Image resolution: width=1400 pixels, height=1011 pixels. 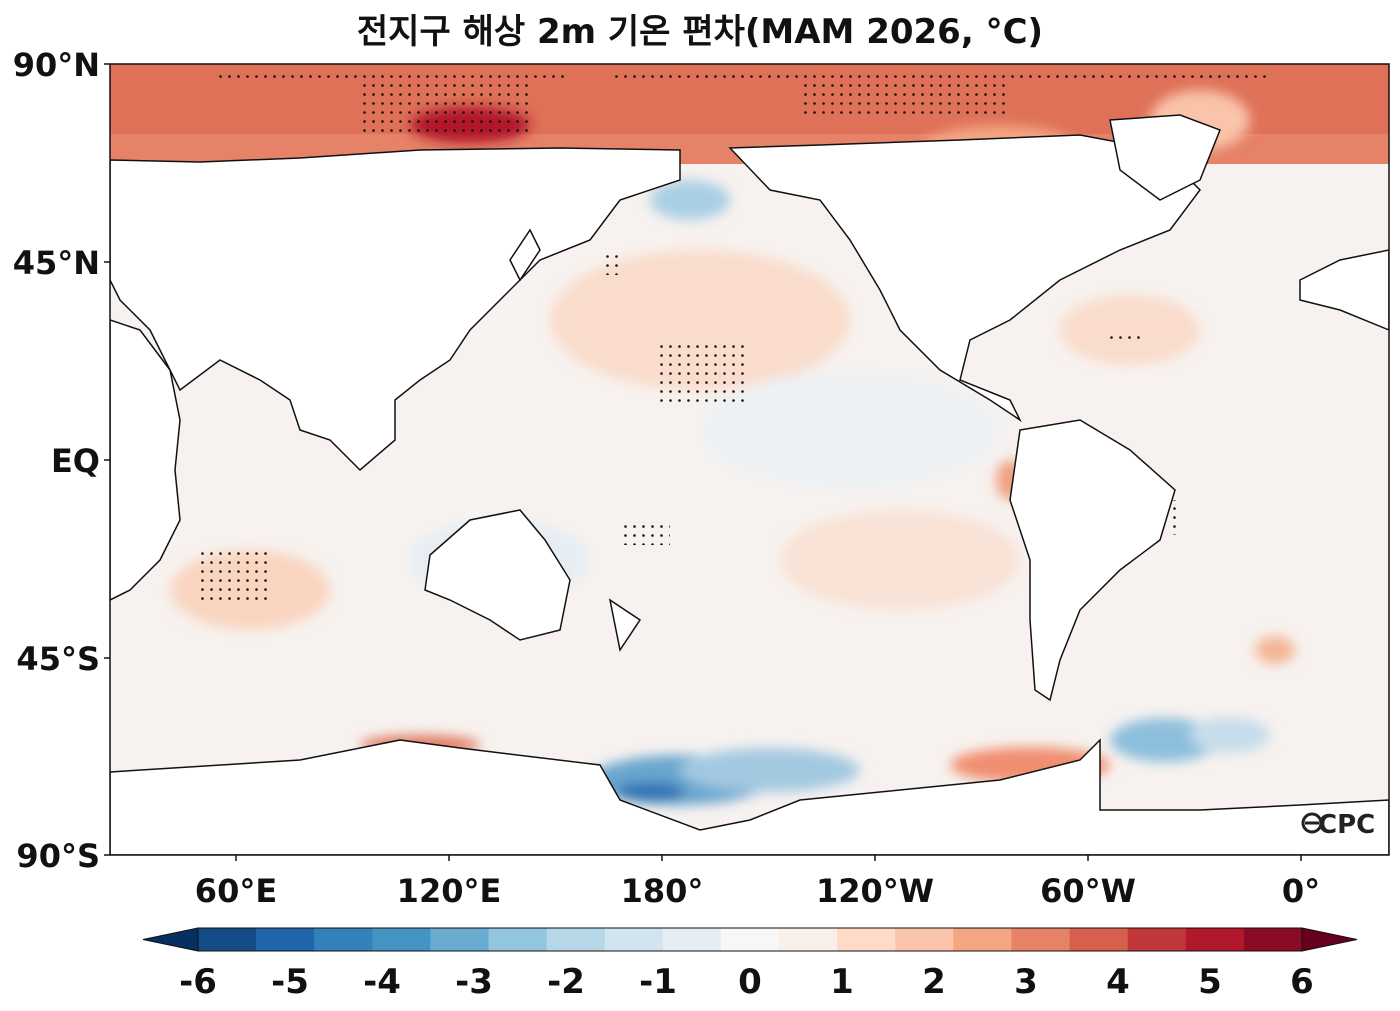 What do you see at coordinates (1118, 982) in the screenshot?
I see `colorbar-tick-label: 4` at bounding box center [1118, 982].